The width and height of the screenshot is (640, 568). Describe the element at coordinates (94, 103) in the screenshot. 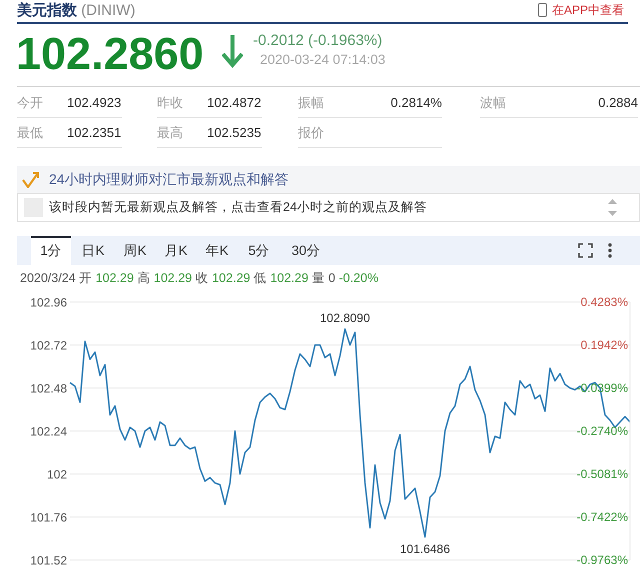

I see `text: 102.4923` at that location.